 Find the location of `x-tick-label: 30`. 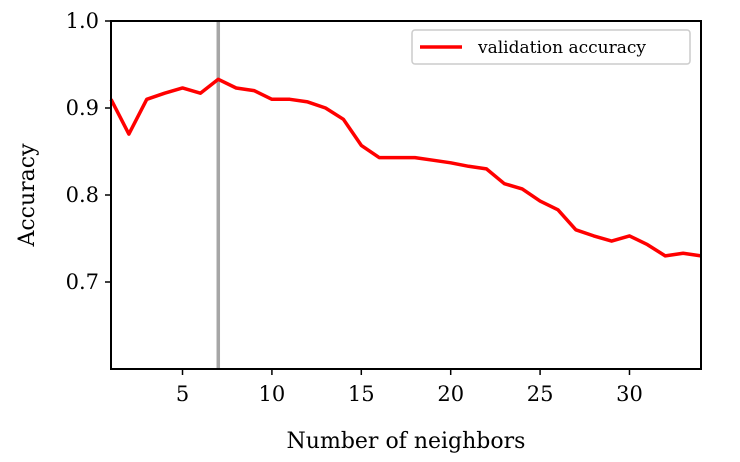

x-tick-label: 30 is located at coordinates (629, 394).